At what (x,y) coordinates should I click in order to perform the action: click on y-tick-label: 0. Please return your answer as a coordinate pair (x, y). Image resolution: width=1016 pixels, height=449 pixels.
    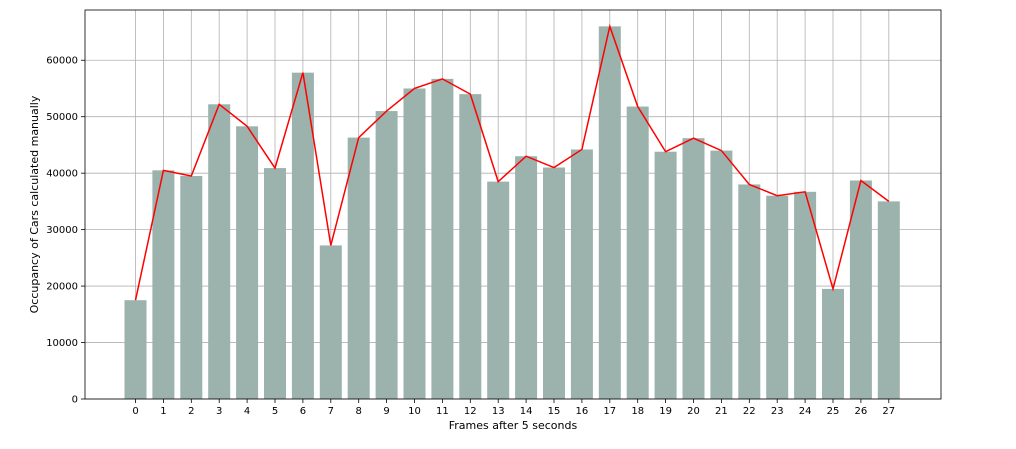
    Looking at the image, I should click on (75, 400).